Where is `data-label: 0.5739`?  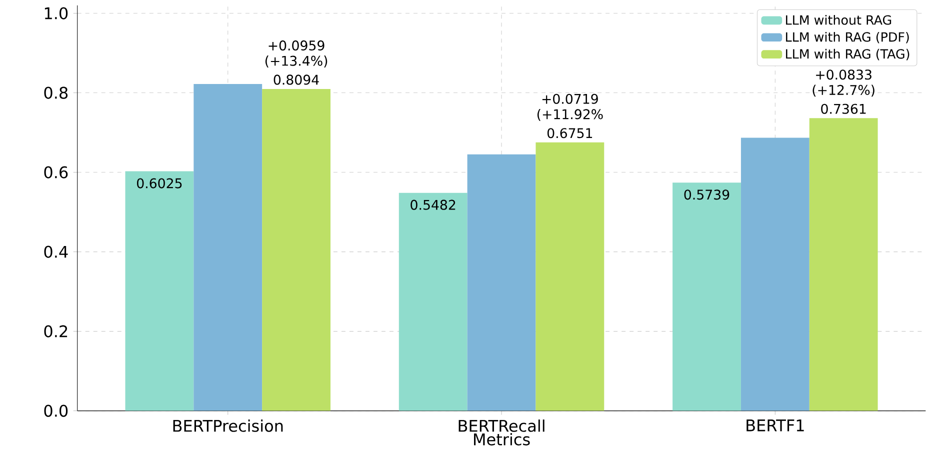
data-label: 0.5739 is located at coordinates (707, 195).